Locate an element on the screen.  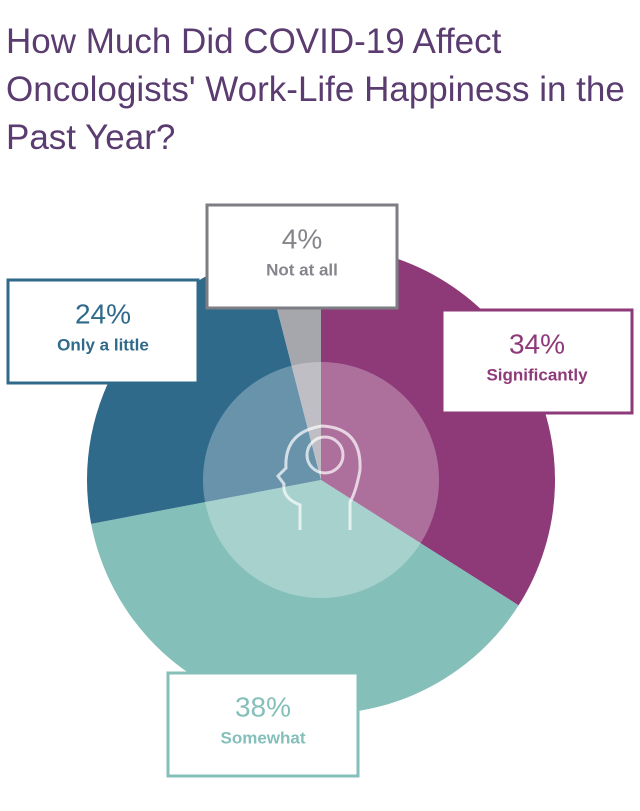
center-circle is located at coordinates (321, 480).